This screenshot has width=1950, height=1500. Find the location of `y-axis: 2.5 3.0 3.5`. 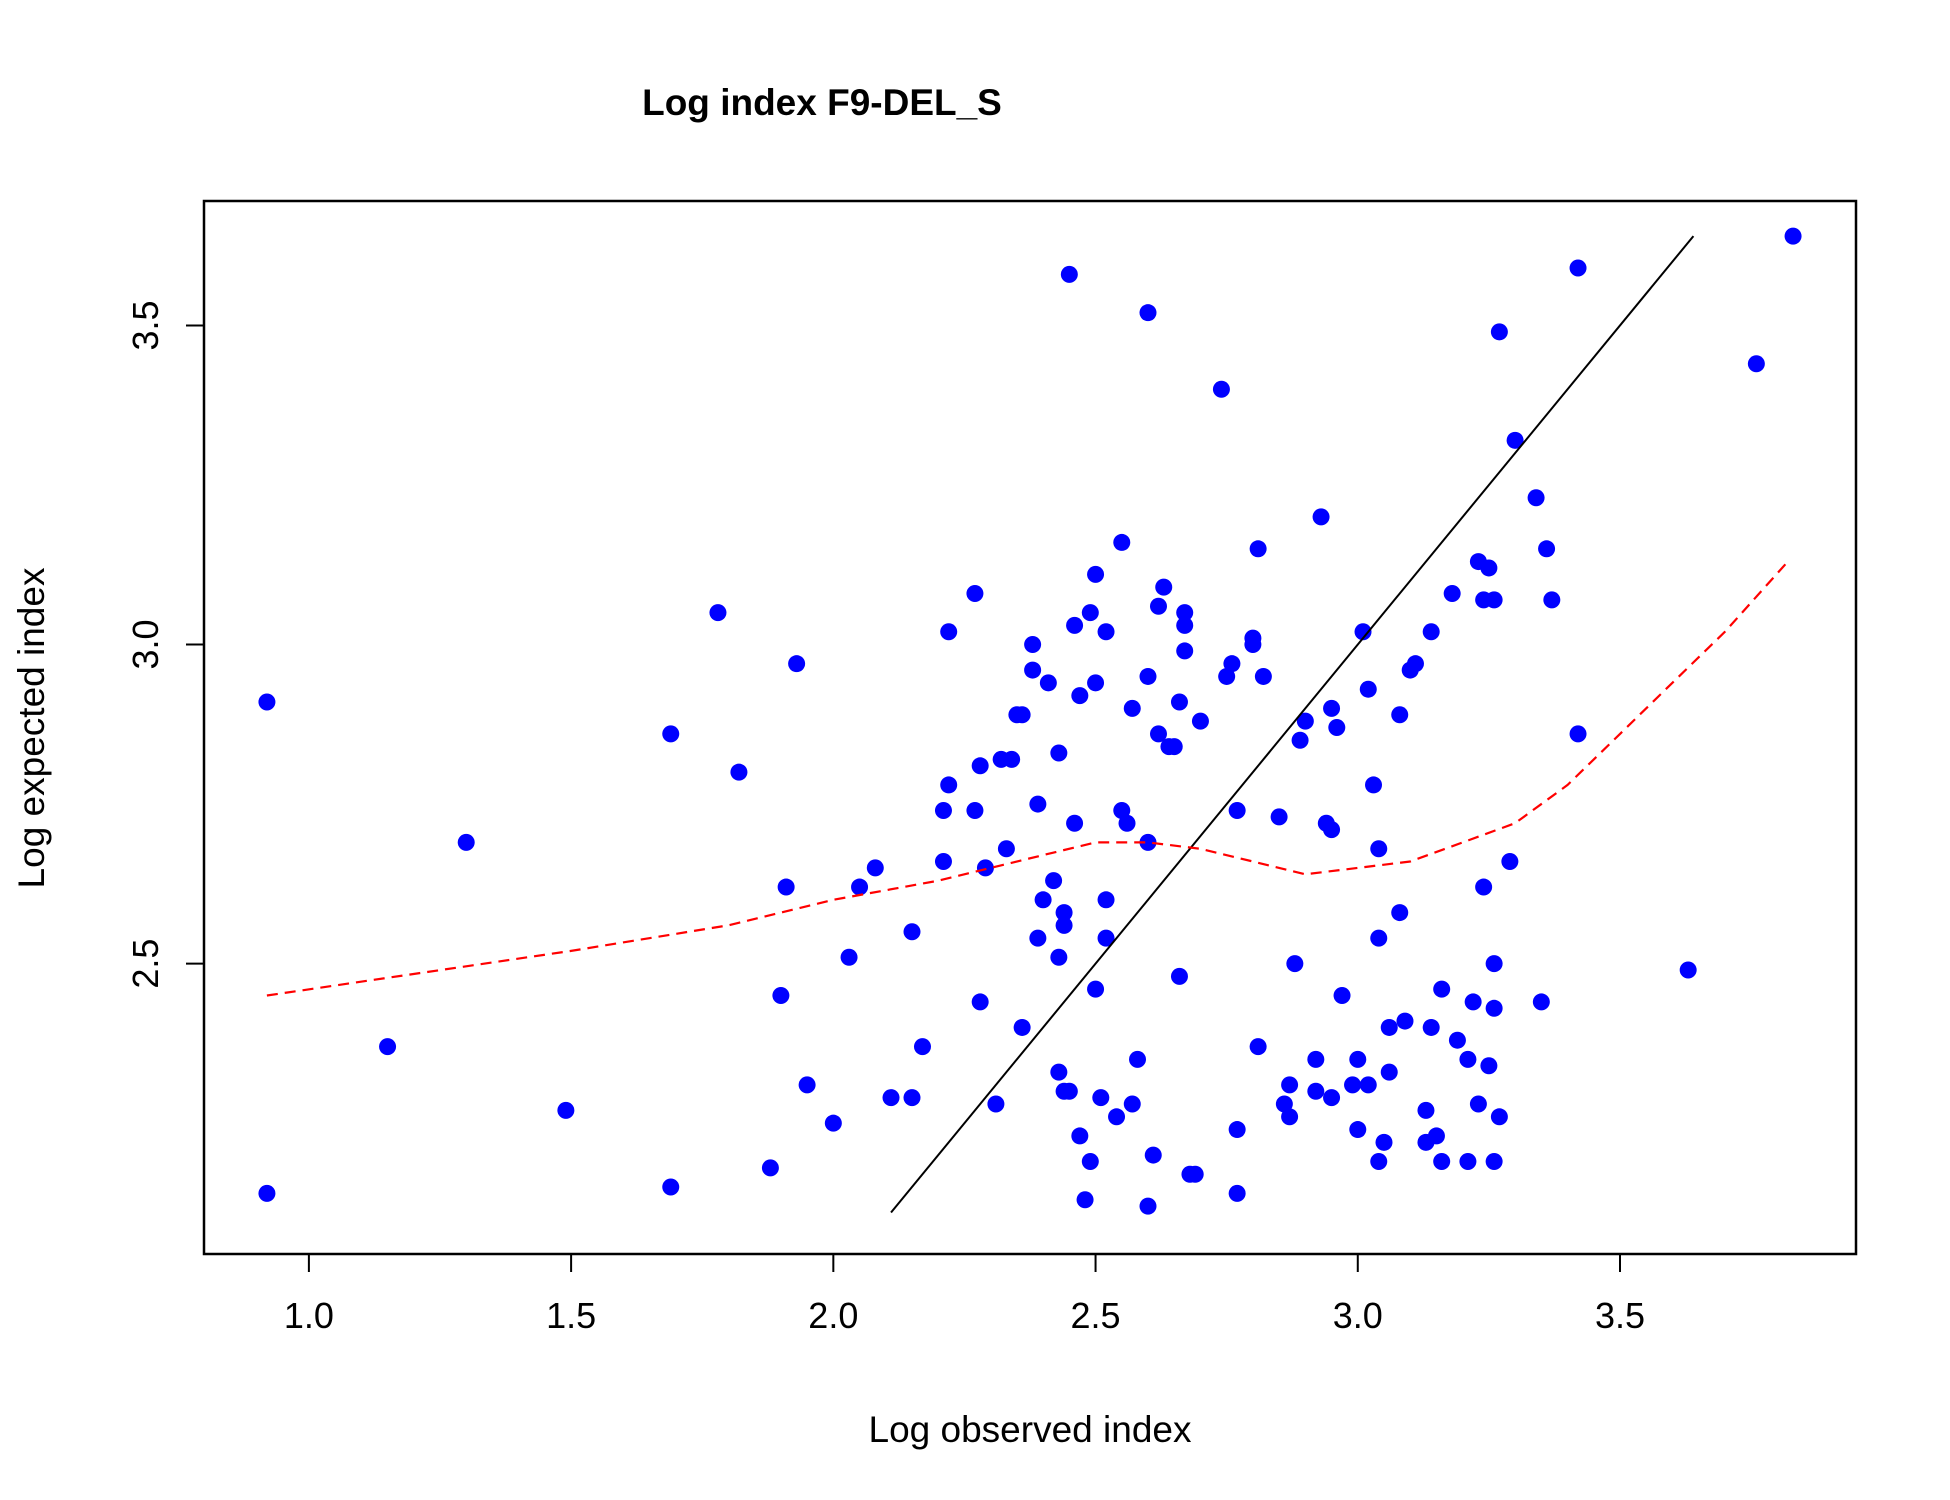

y-axis: 2.5 3.0 3.5 is located at coordinates (165, 644).